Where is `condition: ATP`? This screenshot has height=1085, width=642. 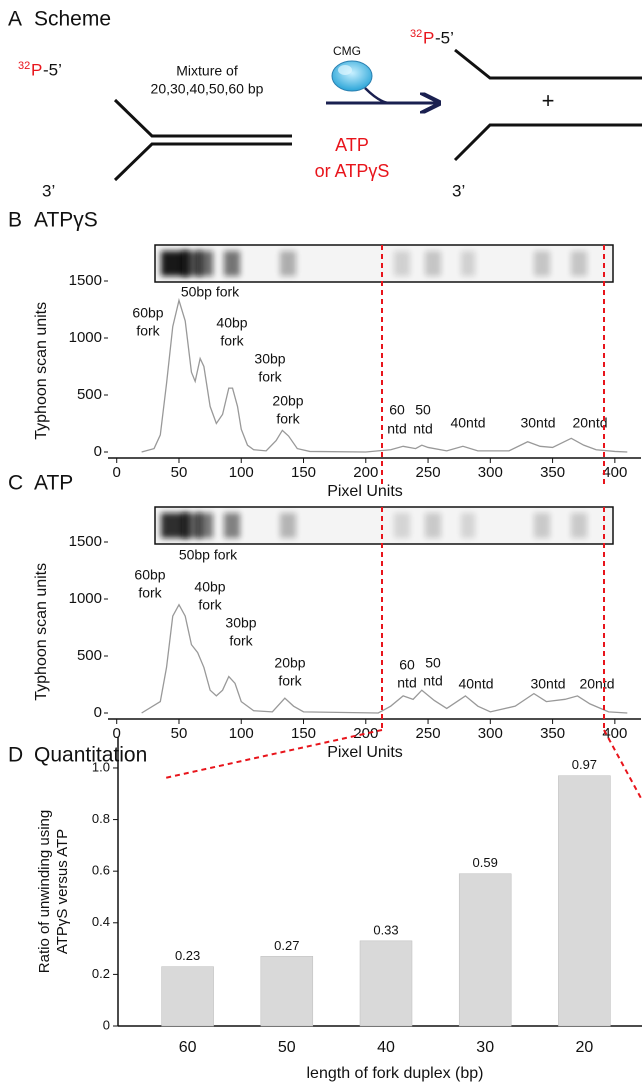
condition: ATP is located at coordinates (352, 145).